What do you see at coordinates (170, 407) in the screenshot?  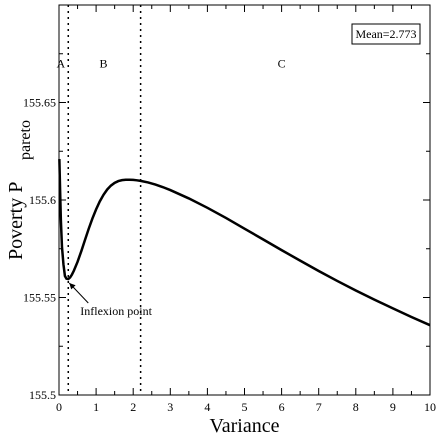 I see `x-tick-label: 3` at bounding box center [170, 407].